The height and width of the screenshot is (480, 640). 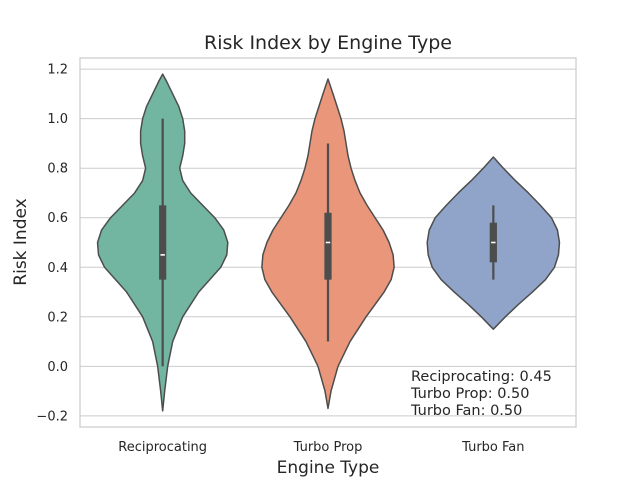 What do you see at coordinates (328, 447) in the screenshot?
I see `x-tick-label: Turbo Prop` at bounding box center [328, 447].